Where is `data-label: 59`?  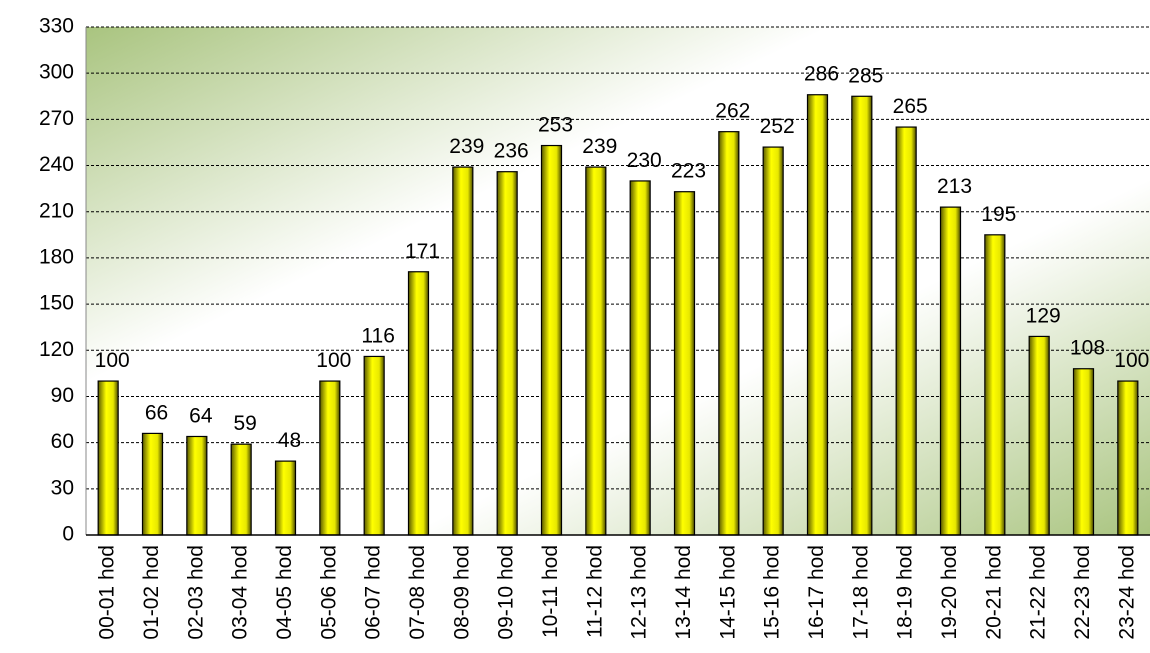
data-label: 59 is located at coordinates (244, 423).